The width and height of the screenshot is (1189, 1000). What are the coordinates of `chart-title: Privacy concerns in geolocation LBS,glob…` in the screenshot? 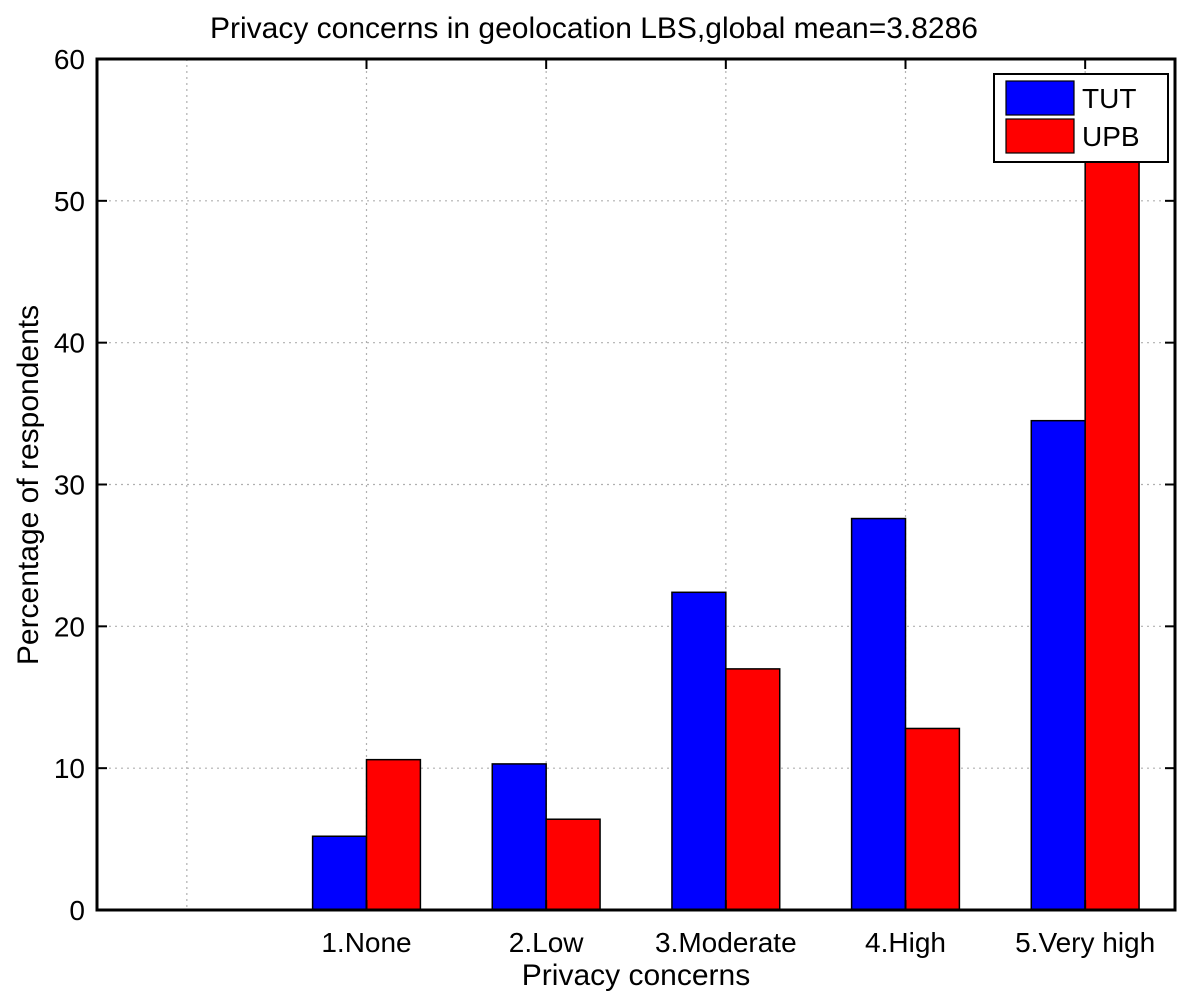 It's located at (594, 28).